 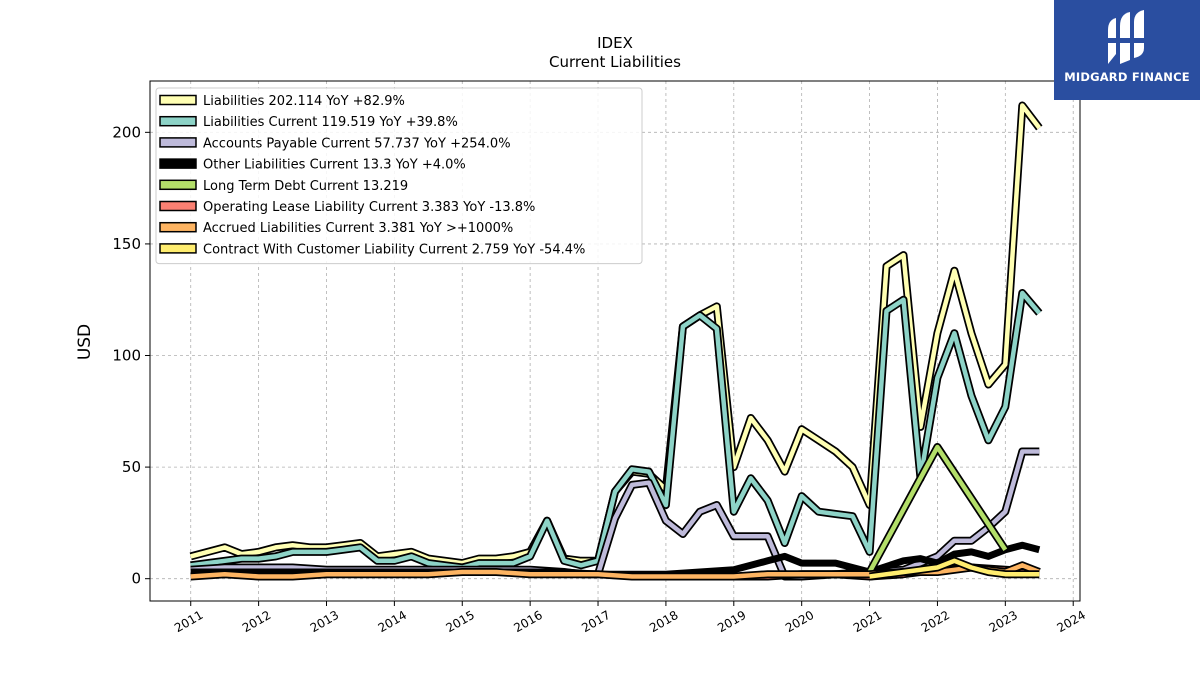 I want to click on x-tick-label: 2015, so click(x=460, y=621).